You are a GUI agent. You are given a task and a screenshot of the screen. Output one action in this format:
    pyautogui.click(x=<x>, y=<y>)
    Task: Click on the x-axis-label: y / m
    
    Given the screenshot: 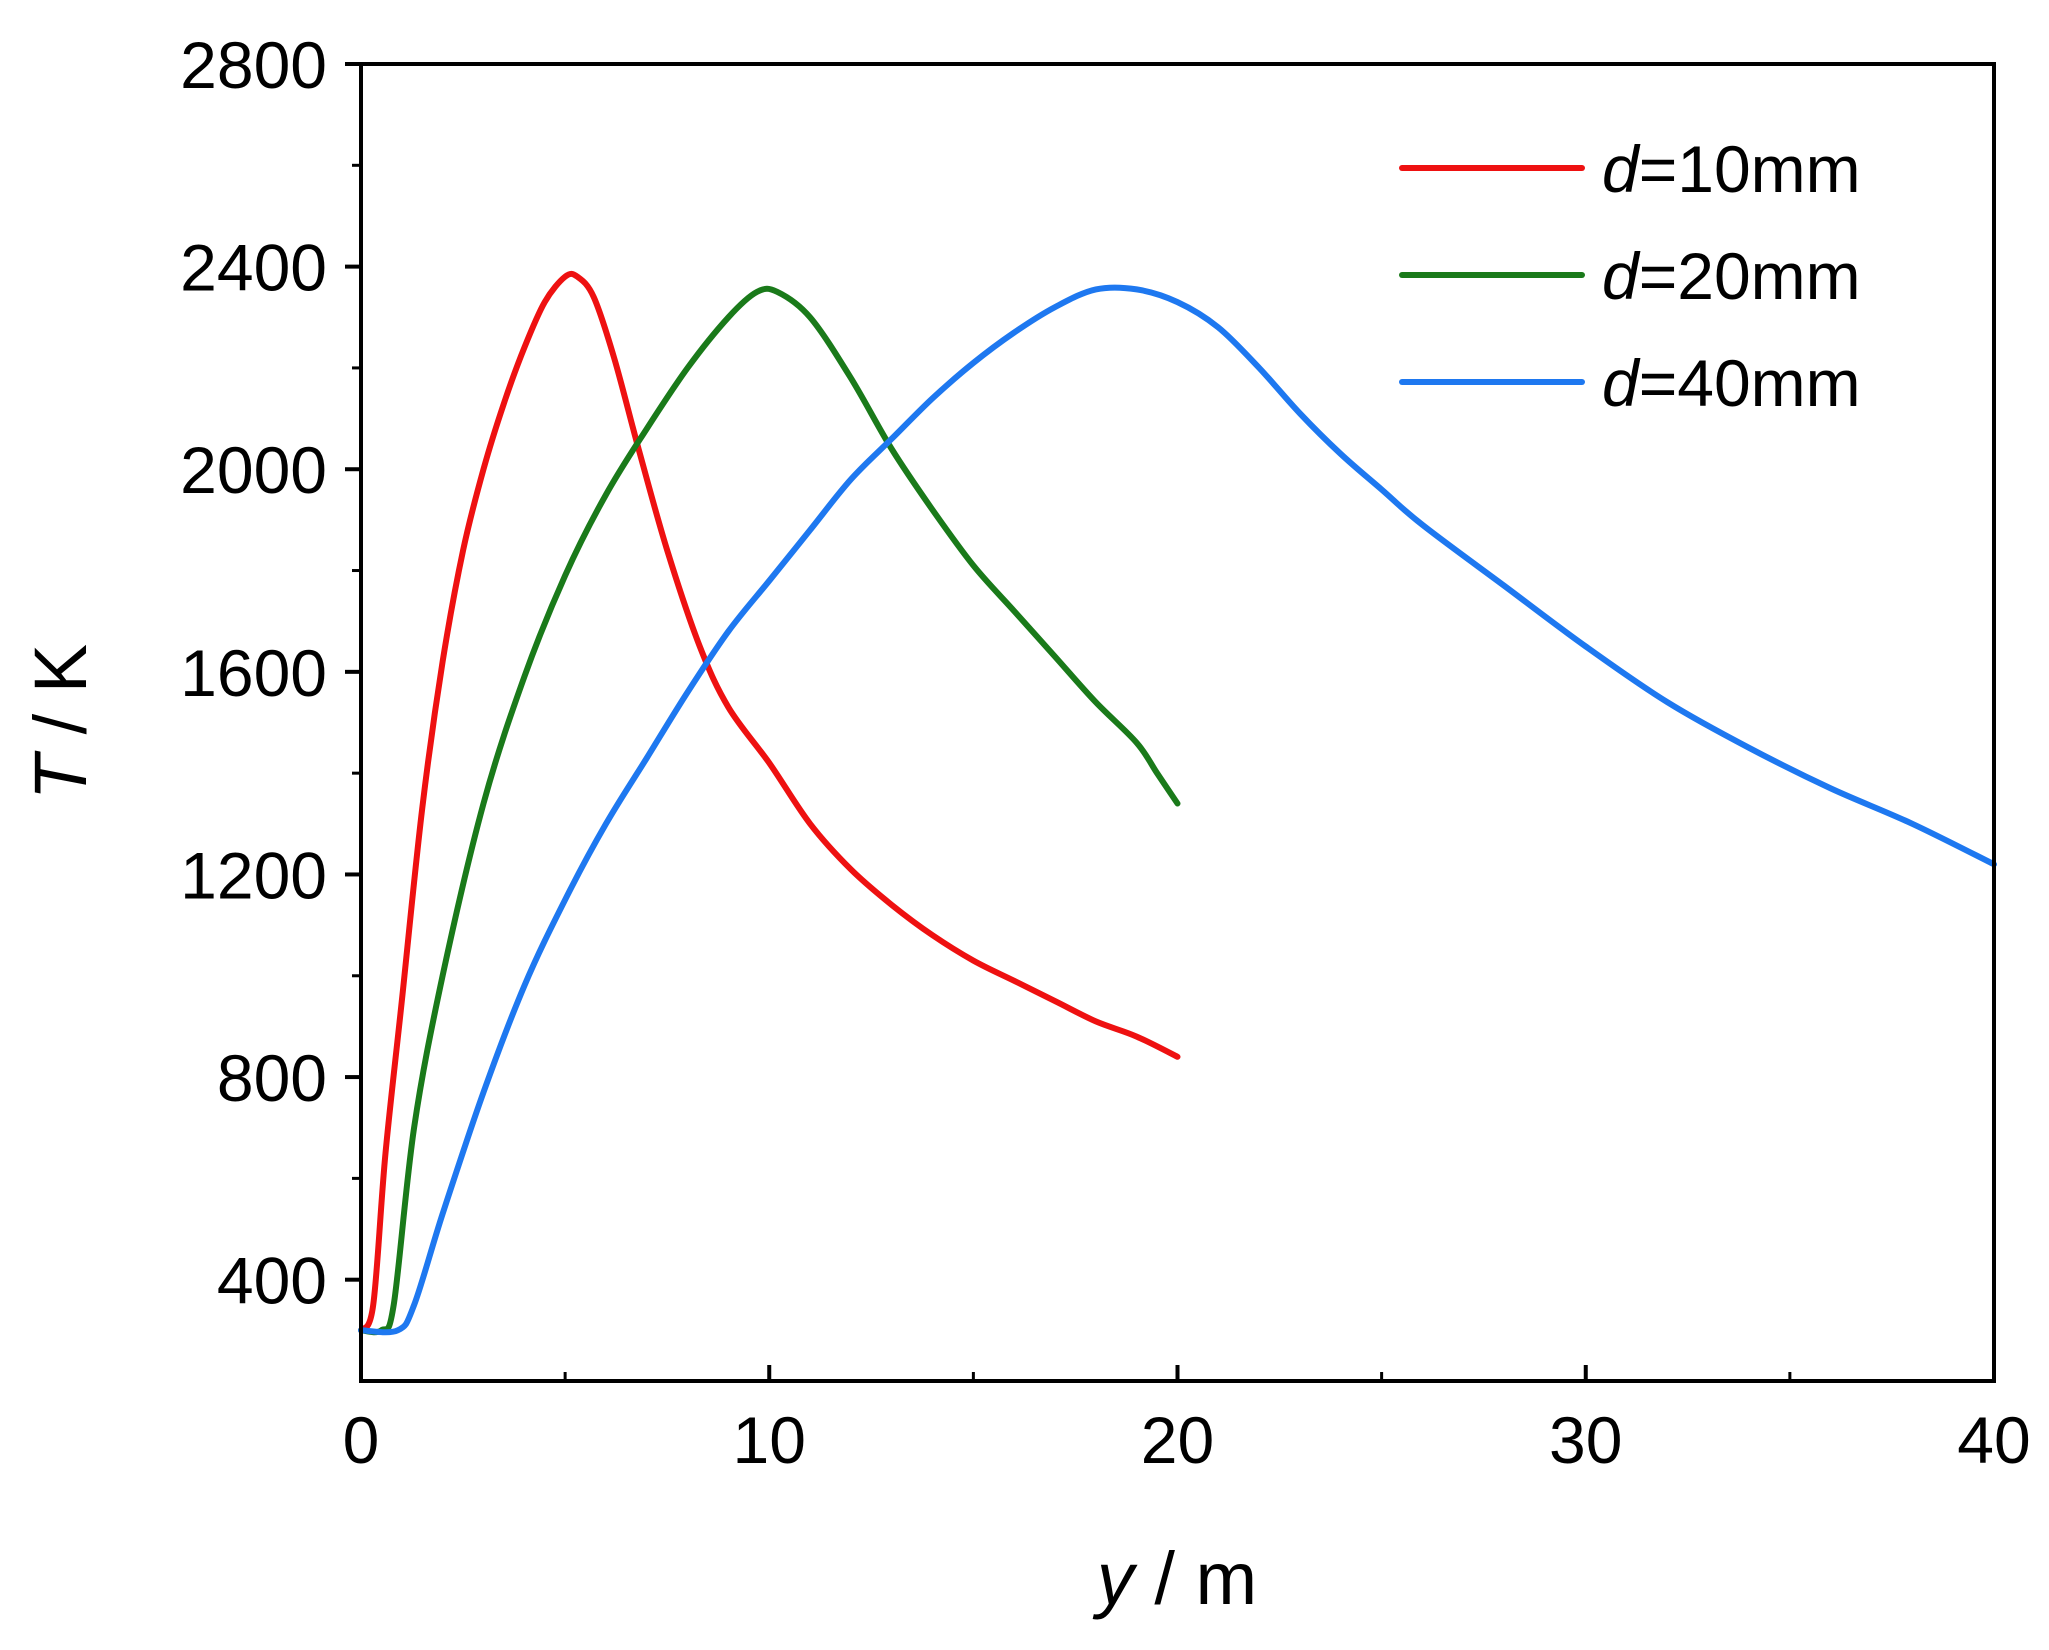 What is the action you would take?
    pyautogui.click(x=1174, y=1578)
    